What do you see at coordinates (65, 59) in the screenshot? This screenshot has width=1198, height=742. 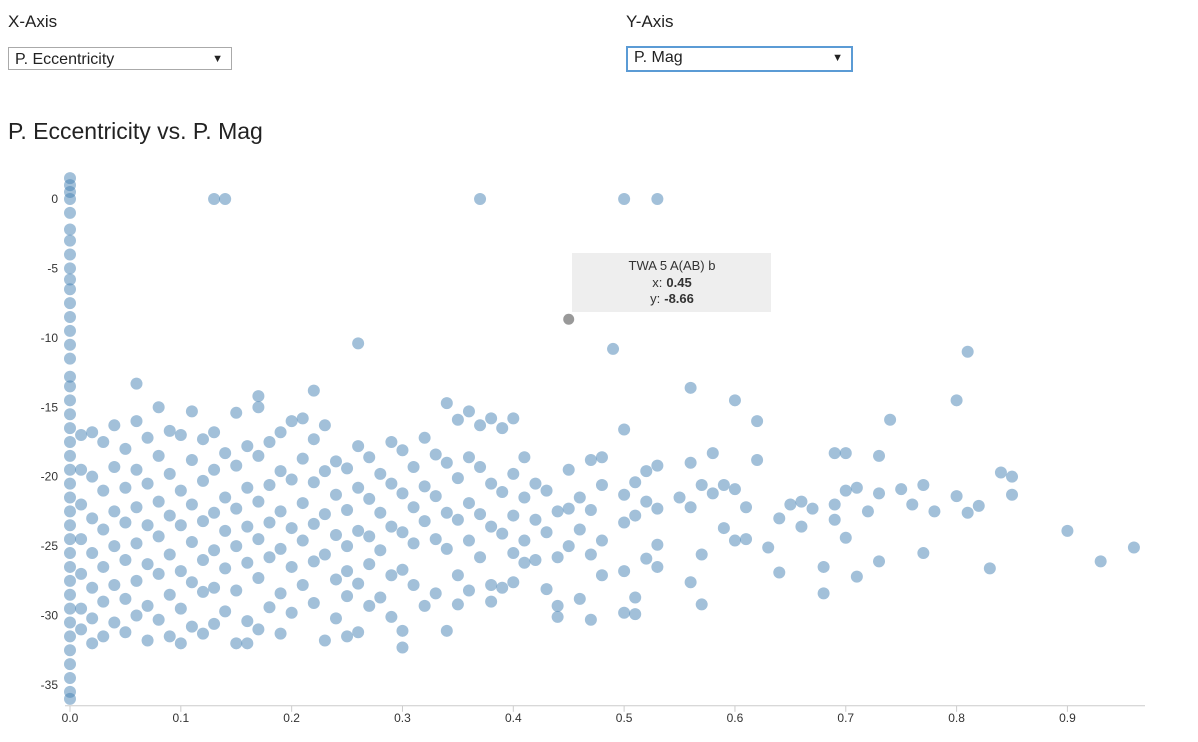 I see `selected-option: P. Eccentricity` at bounding box center [65, 59].